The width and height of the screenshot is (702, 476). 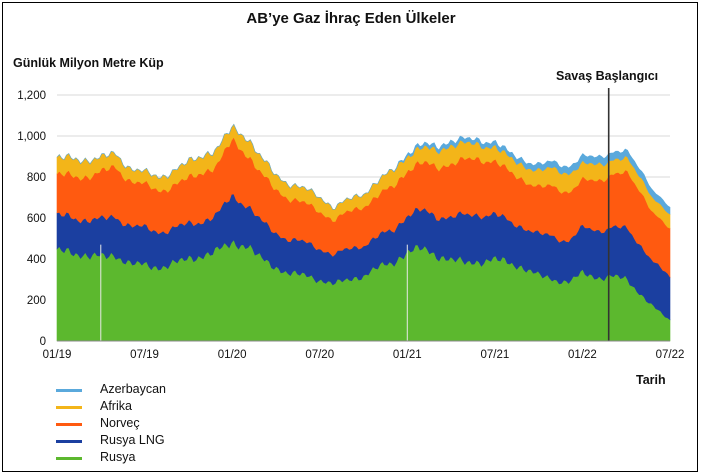 What do you see at coordinates (118, 457) in the screenshot?
I see `legend-label: Rusya` at bounding box center [118, 457].